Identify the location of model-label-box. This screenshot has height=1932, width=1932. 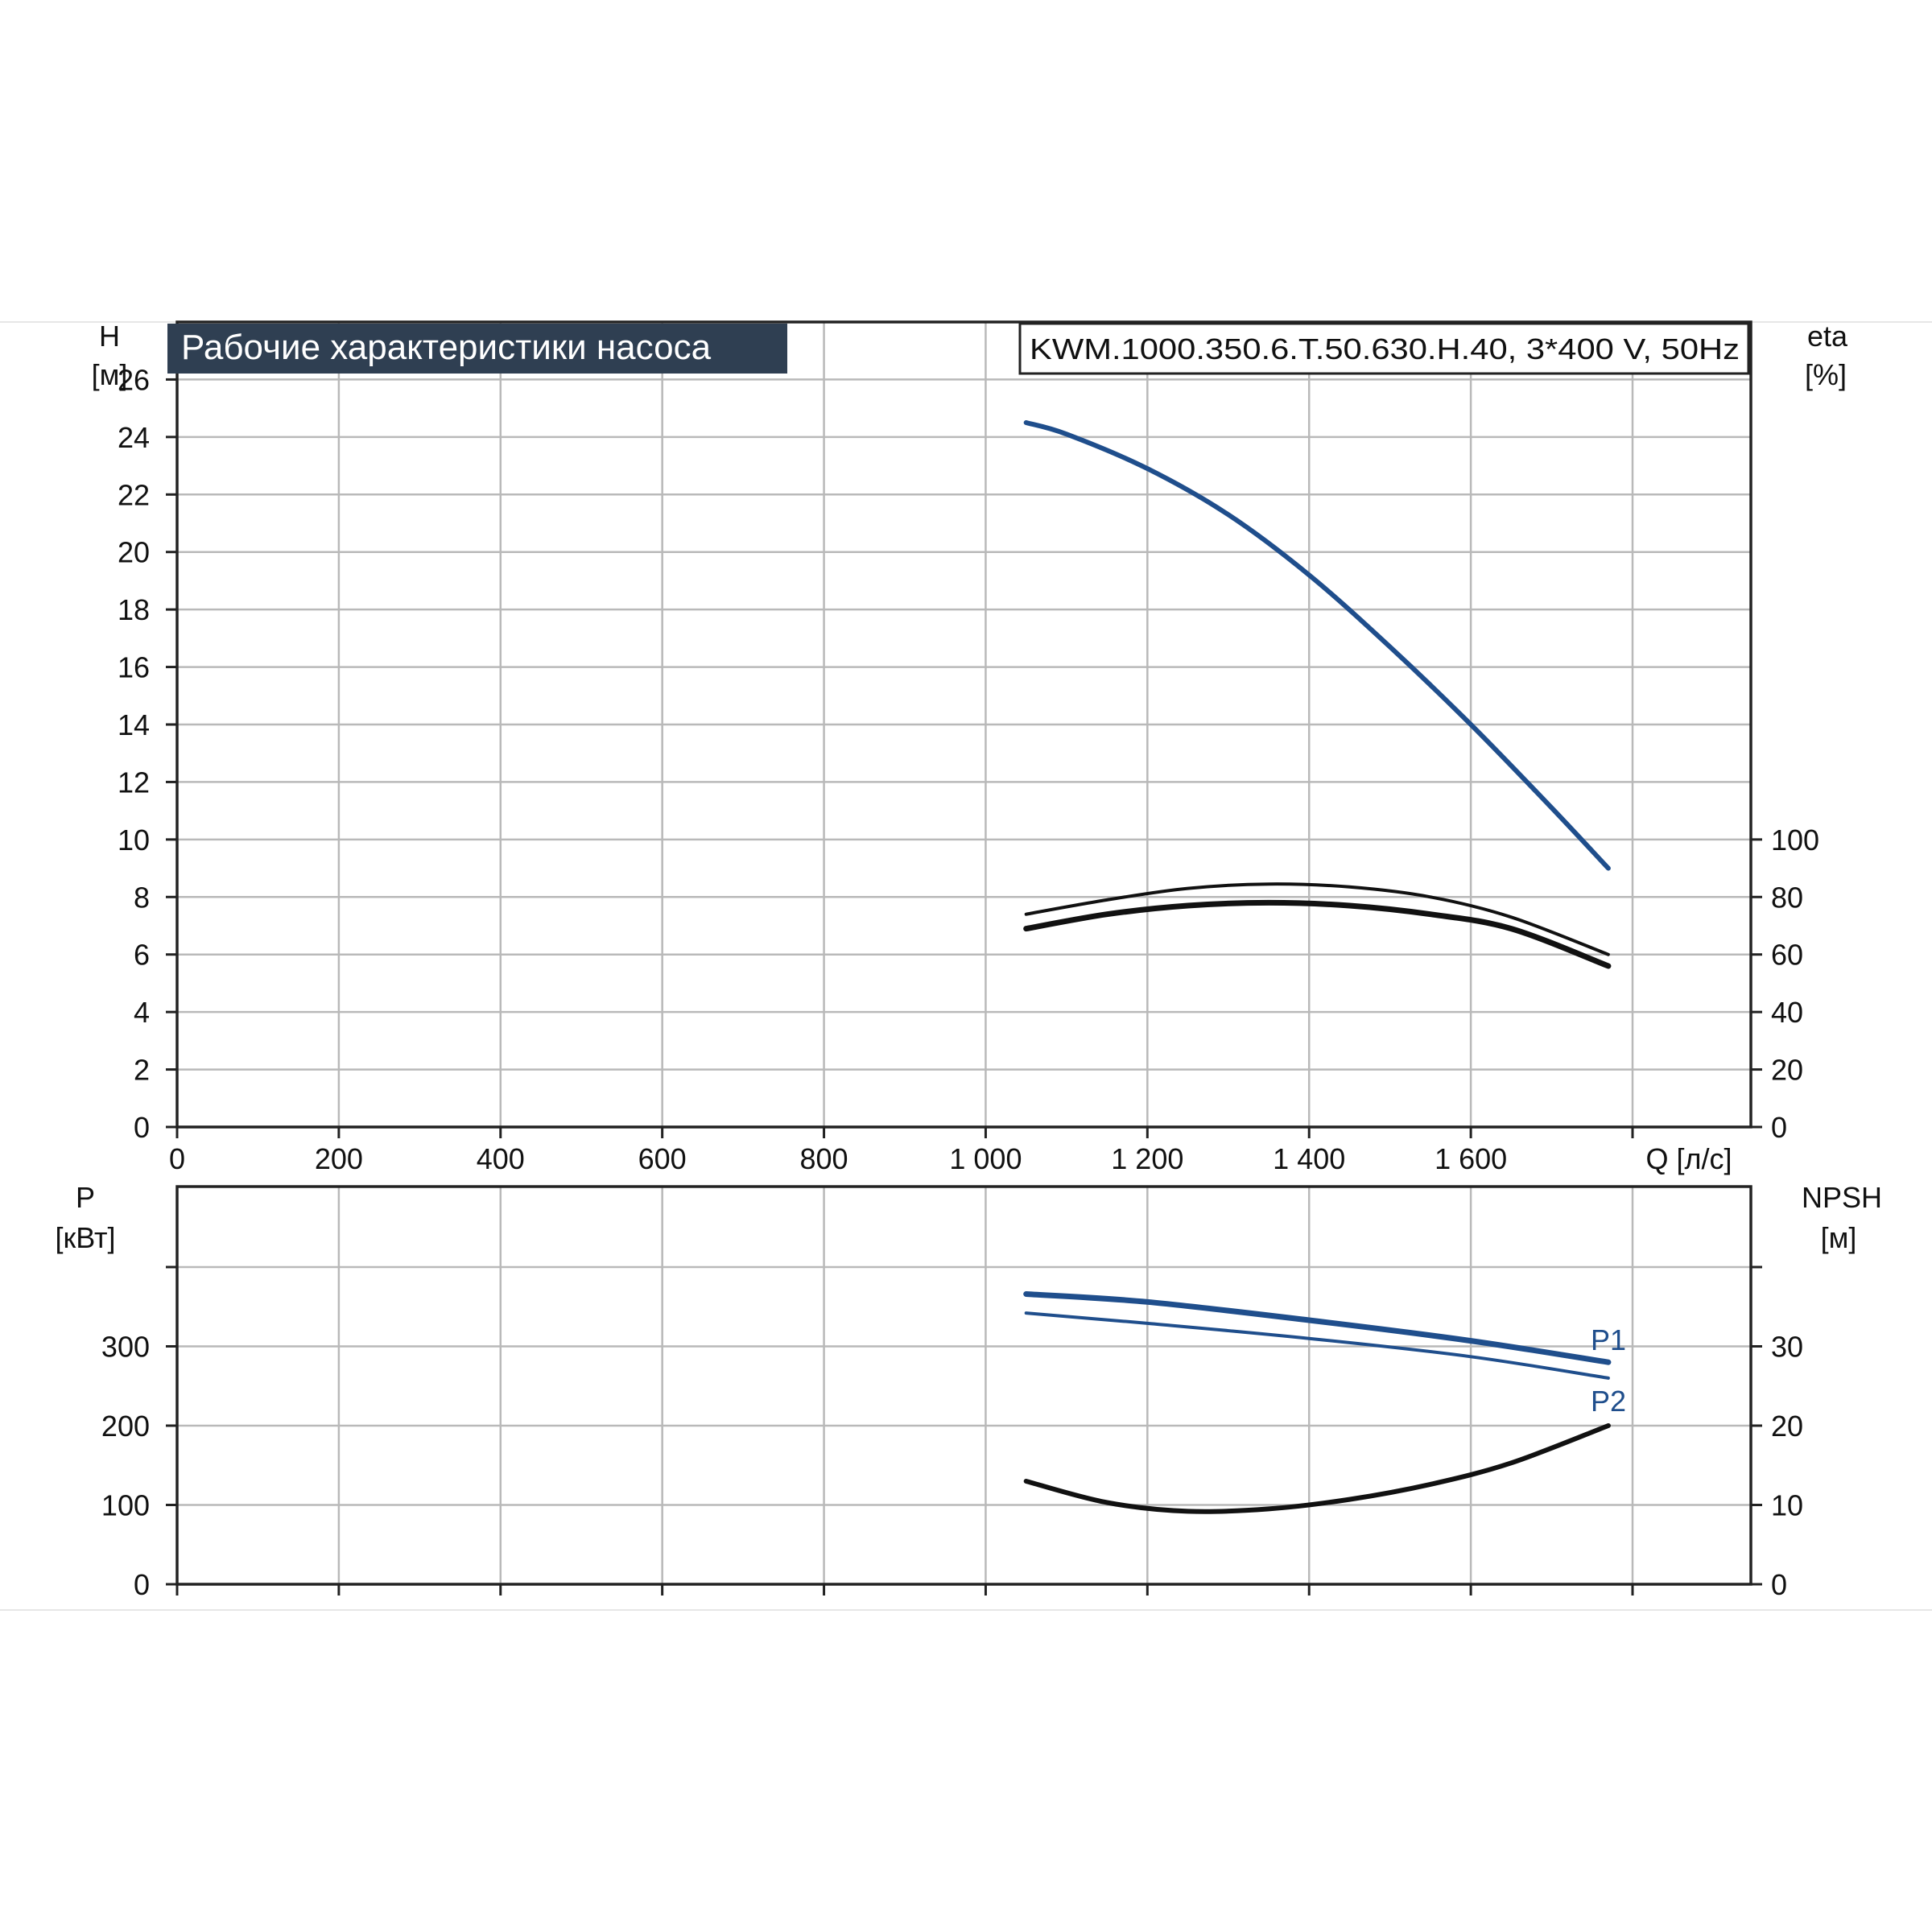
(1384, 348).